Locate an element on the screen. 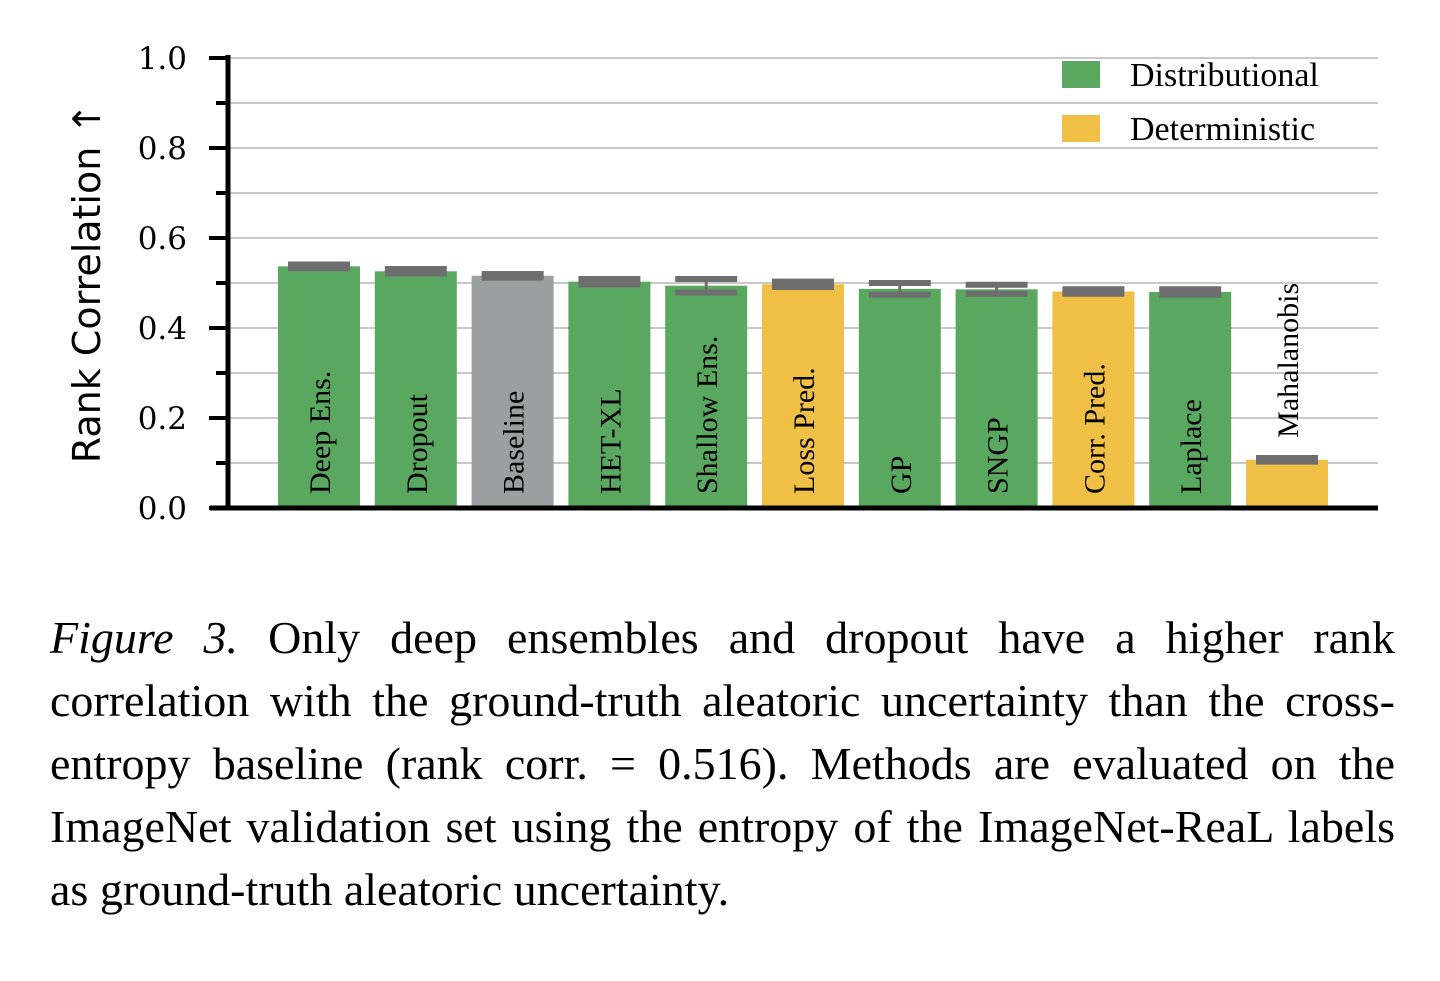  bar-loss-pred is located at coordinates (803, 396).